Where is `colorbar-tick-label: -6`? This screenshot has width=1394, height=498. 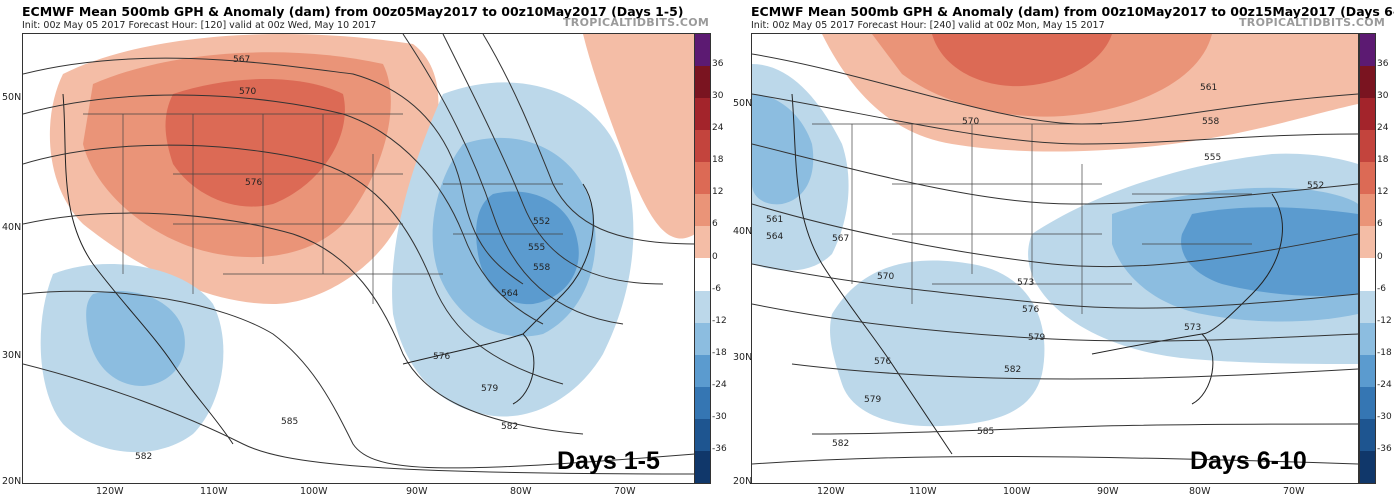
colorbar-tick-label: -6 is located at coordinates (716, 288).